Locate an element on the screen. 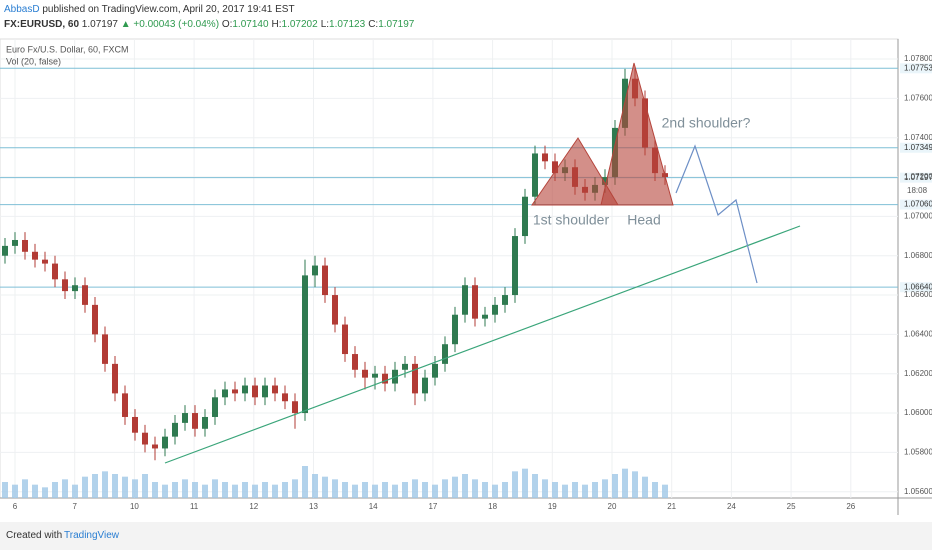  y-tick-label: 1.07200 is located at coordinates (918, 176).